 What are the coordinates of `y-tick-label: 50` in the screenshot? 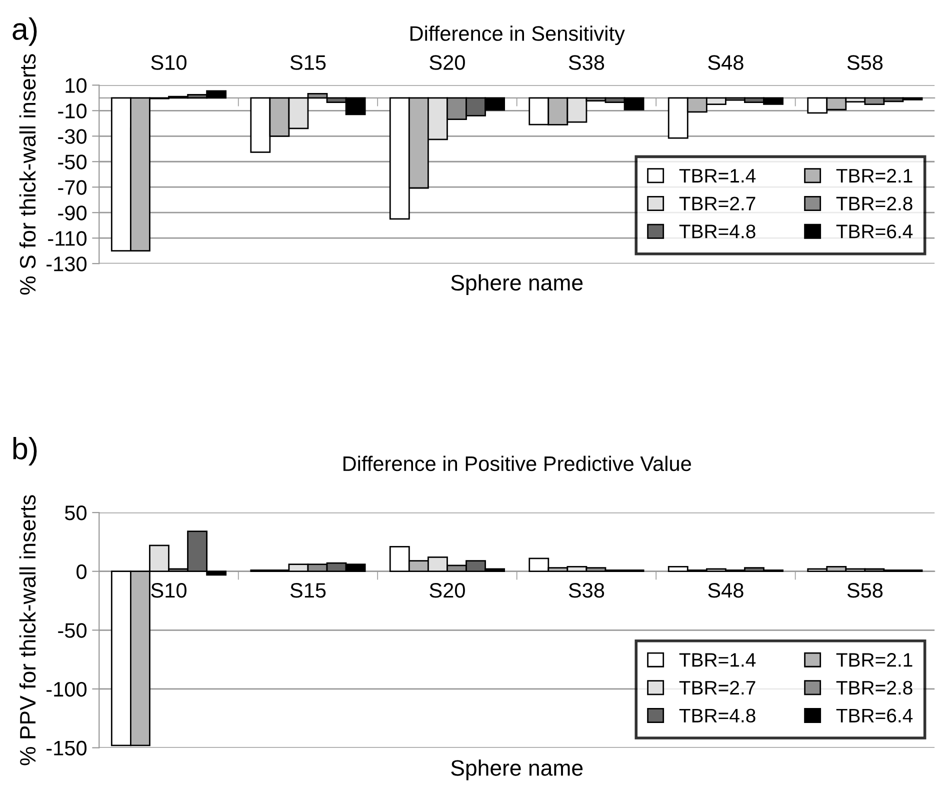 It's located at (75, 513).